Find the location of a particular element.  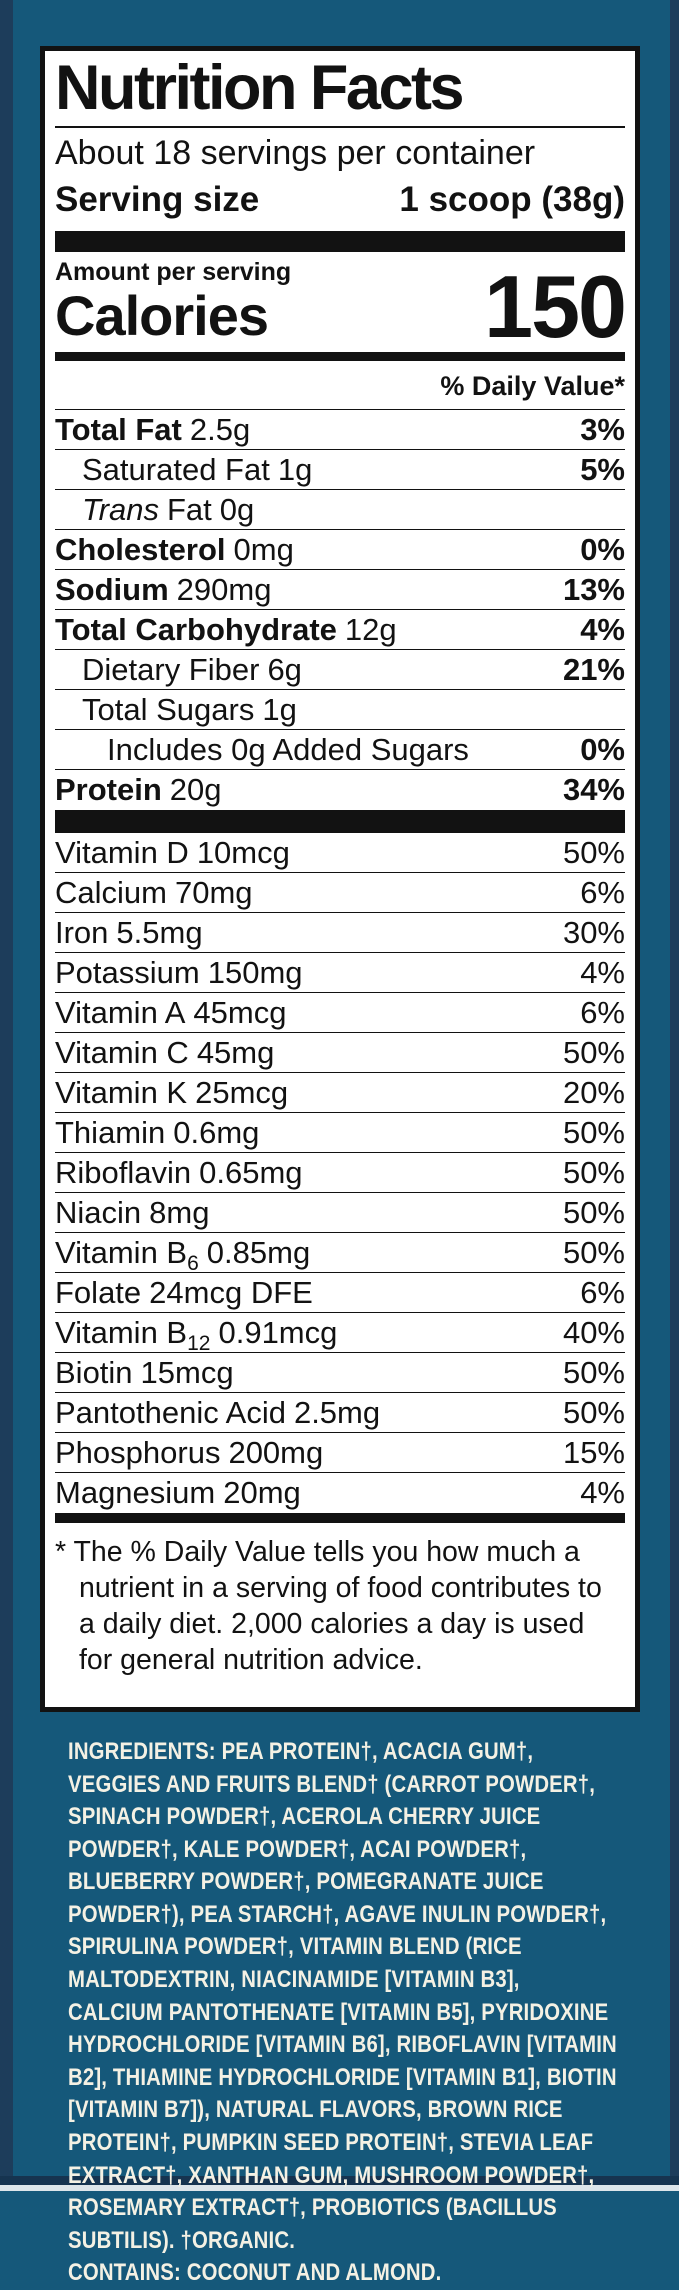

package-bottom-edge is located at coordinates (339, 2180).